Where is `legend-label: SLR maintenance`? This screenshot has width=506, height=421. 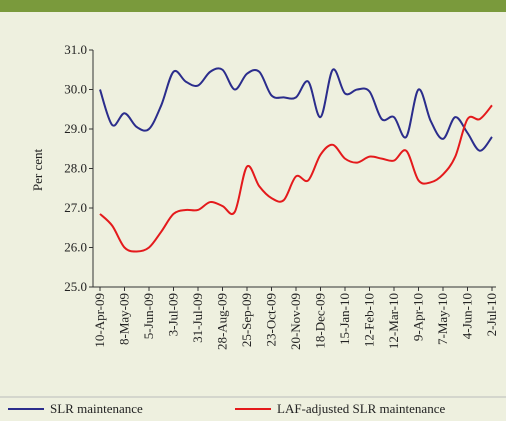 legend-label: SLR maintenance is located at coordinates (96, 408).